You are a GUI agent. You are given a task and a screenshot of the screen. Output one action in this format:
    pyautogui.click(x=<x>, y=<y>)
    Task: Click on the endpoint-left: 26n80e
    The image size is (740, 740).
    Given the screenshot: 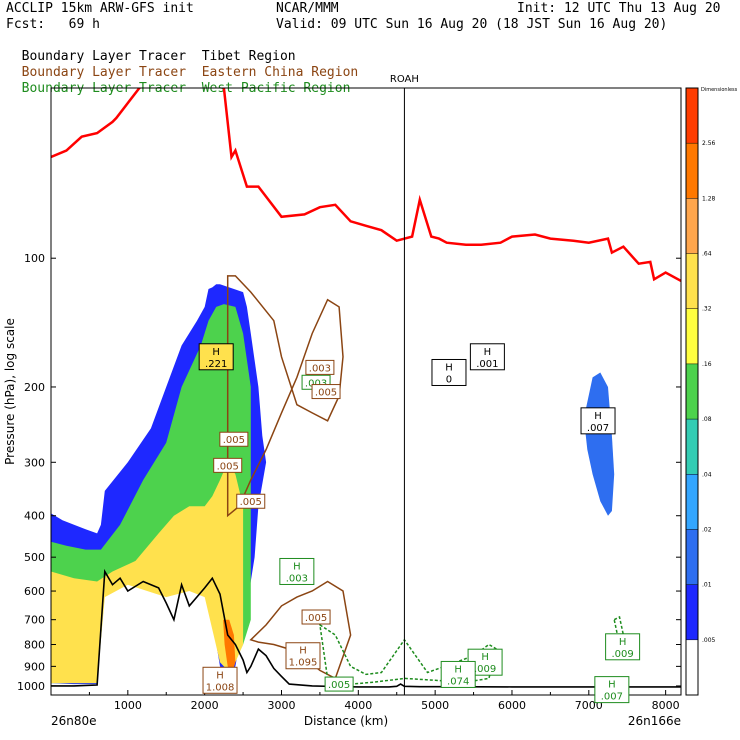 What is the action you would take?
    pyautogui.click(x=74, y=721)
    